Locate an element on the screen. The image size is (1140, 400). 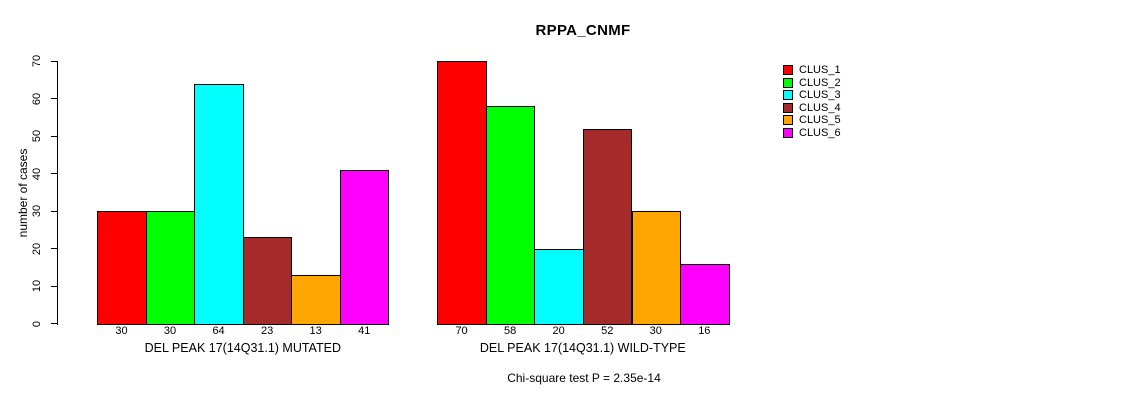
bar-clus_5-group1 is located at coordinates (316, 299).